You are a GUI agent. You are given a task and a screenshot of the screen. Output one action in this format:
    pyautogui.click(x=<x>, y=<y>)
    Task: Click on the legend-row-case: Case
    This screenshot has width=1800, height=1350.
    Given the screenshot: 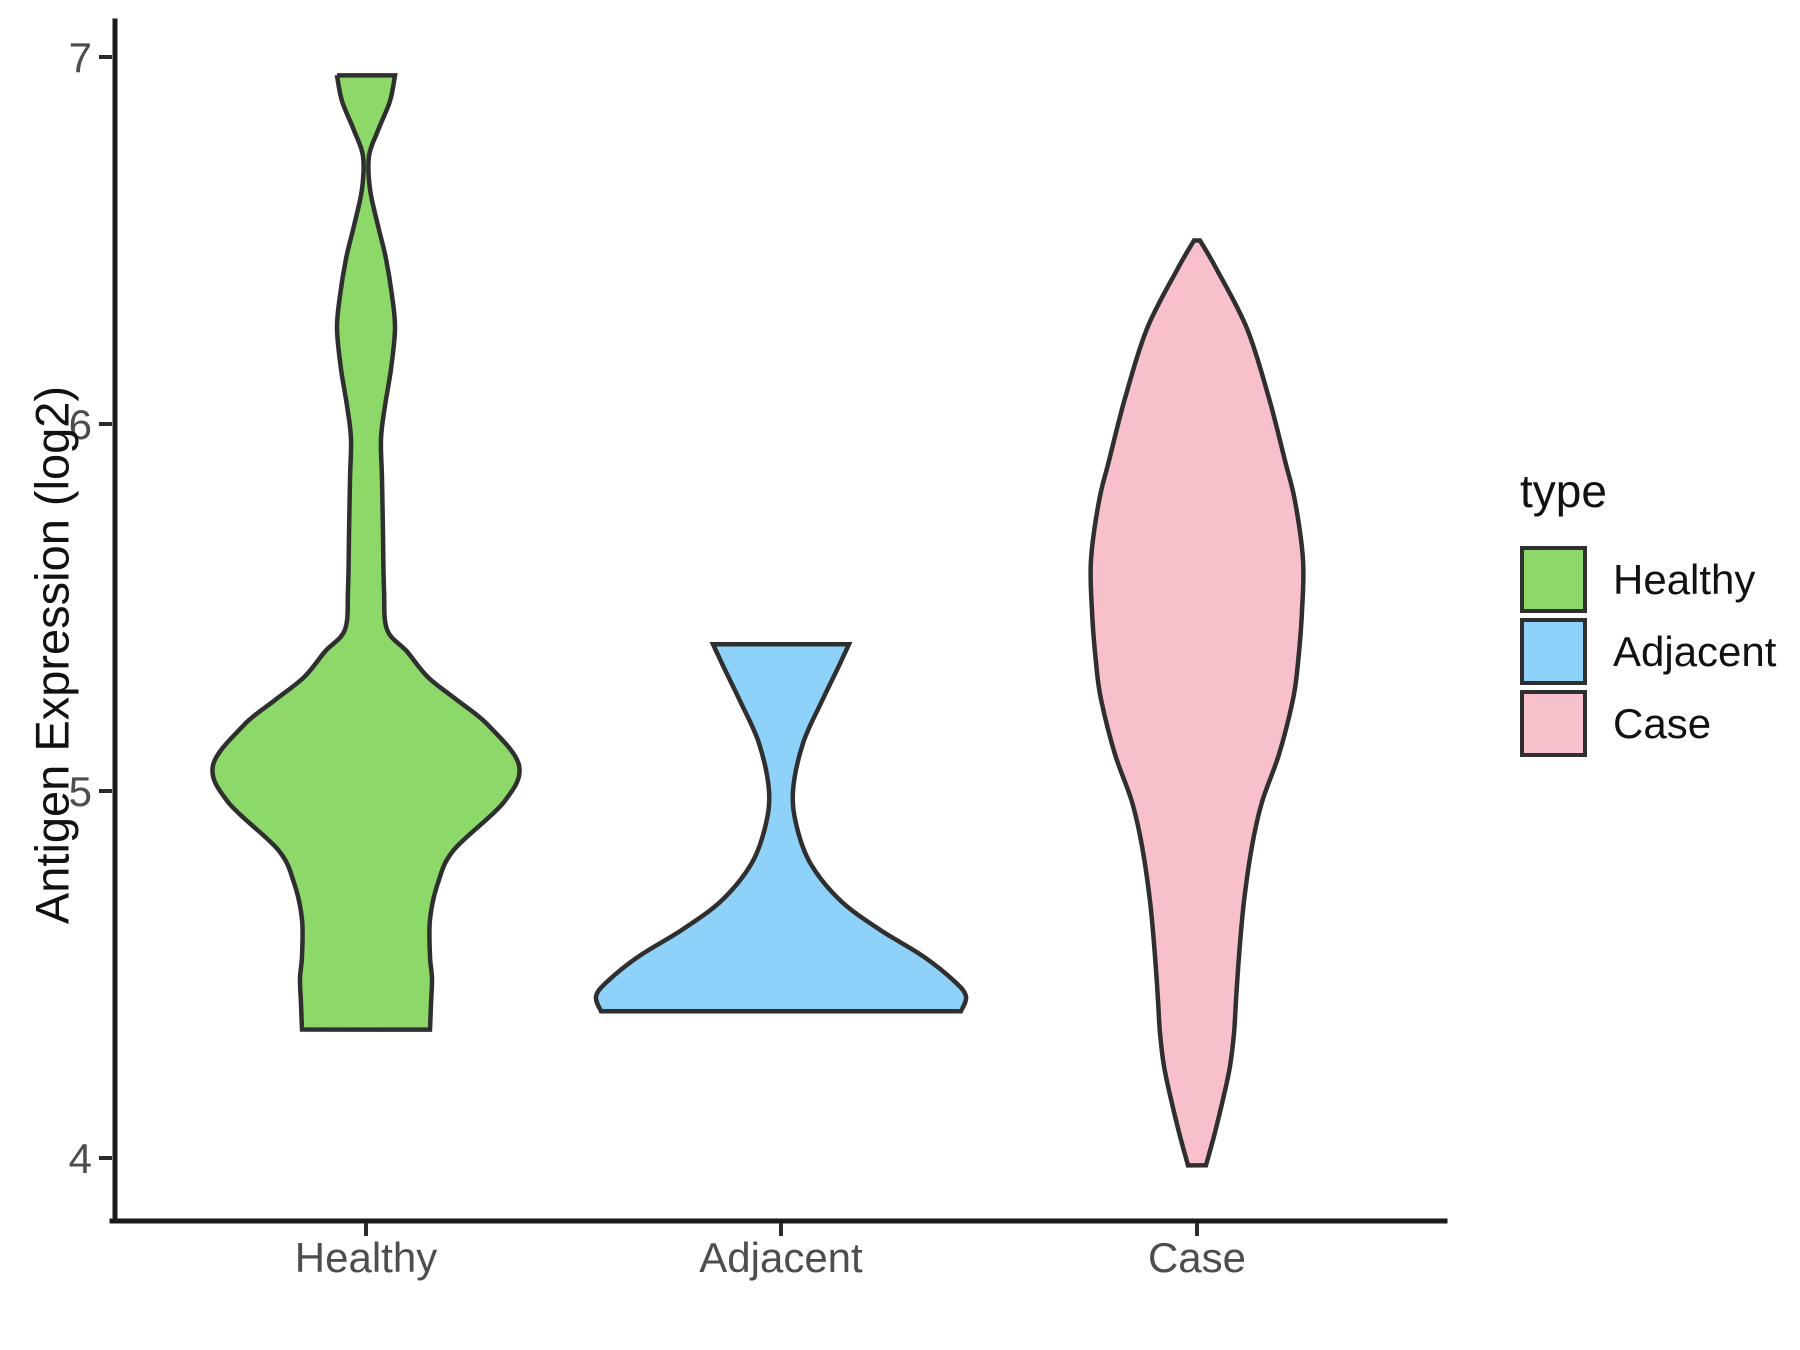 What is the action you would take?
    pyautogui.click(x=1648, y=723)
    